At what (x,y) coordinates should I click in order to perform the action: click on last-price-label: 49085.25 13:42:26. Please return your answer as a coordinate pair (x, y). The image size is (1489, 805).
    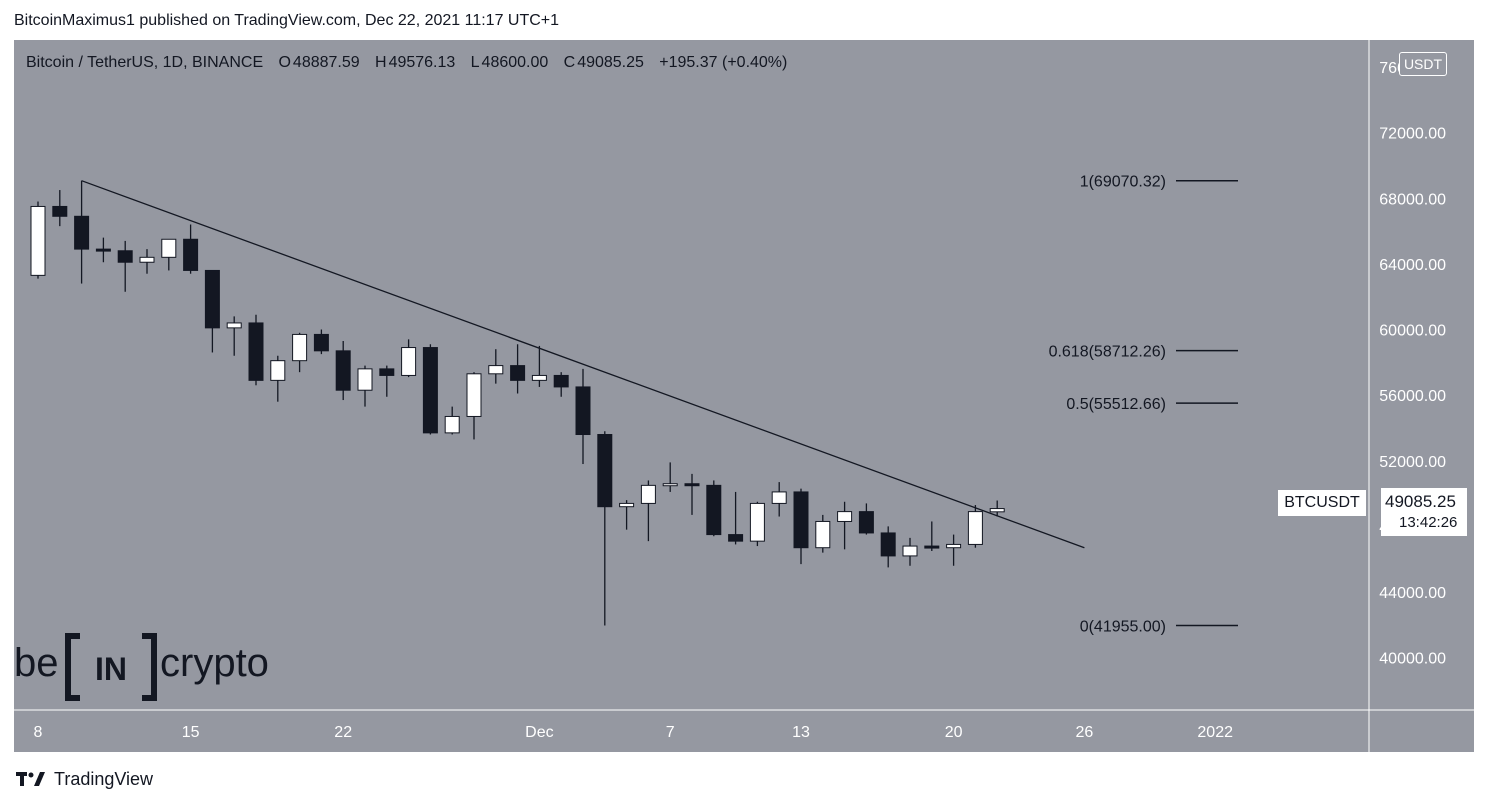
    Looking at the image, I should click on (1424, 512).